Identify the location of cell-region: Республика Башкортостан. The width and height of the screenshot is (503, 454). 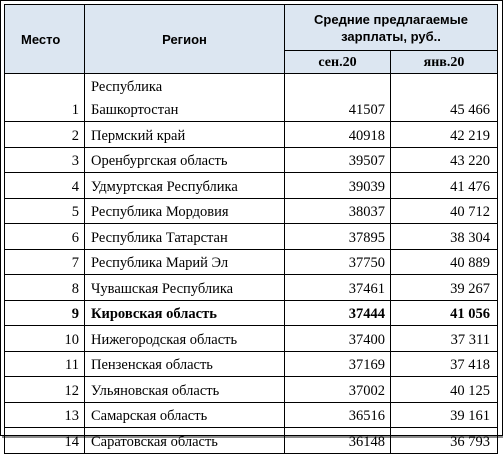
(184, 97).